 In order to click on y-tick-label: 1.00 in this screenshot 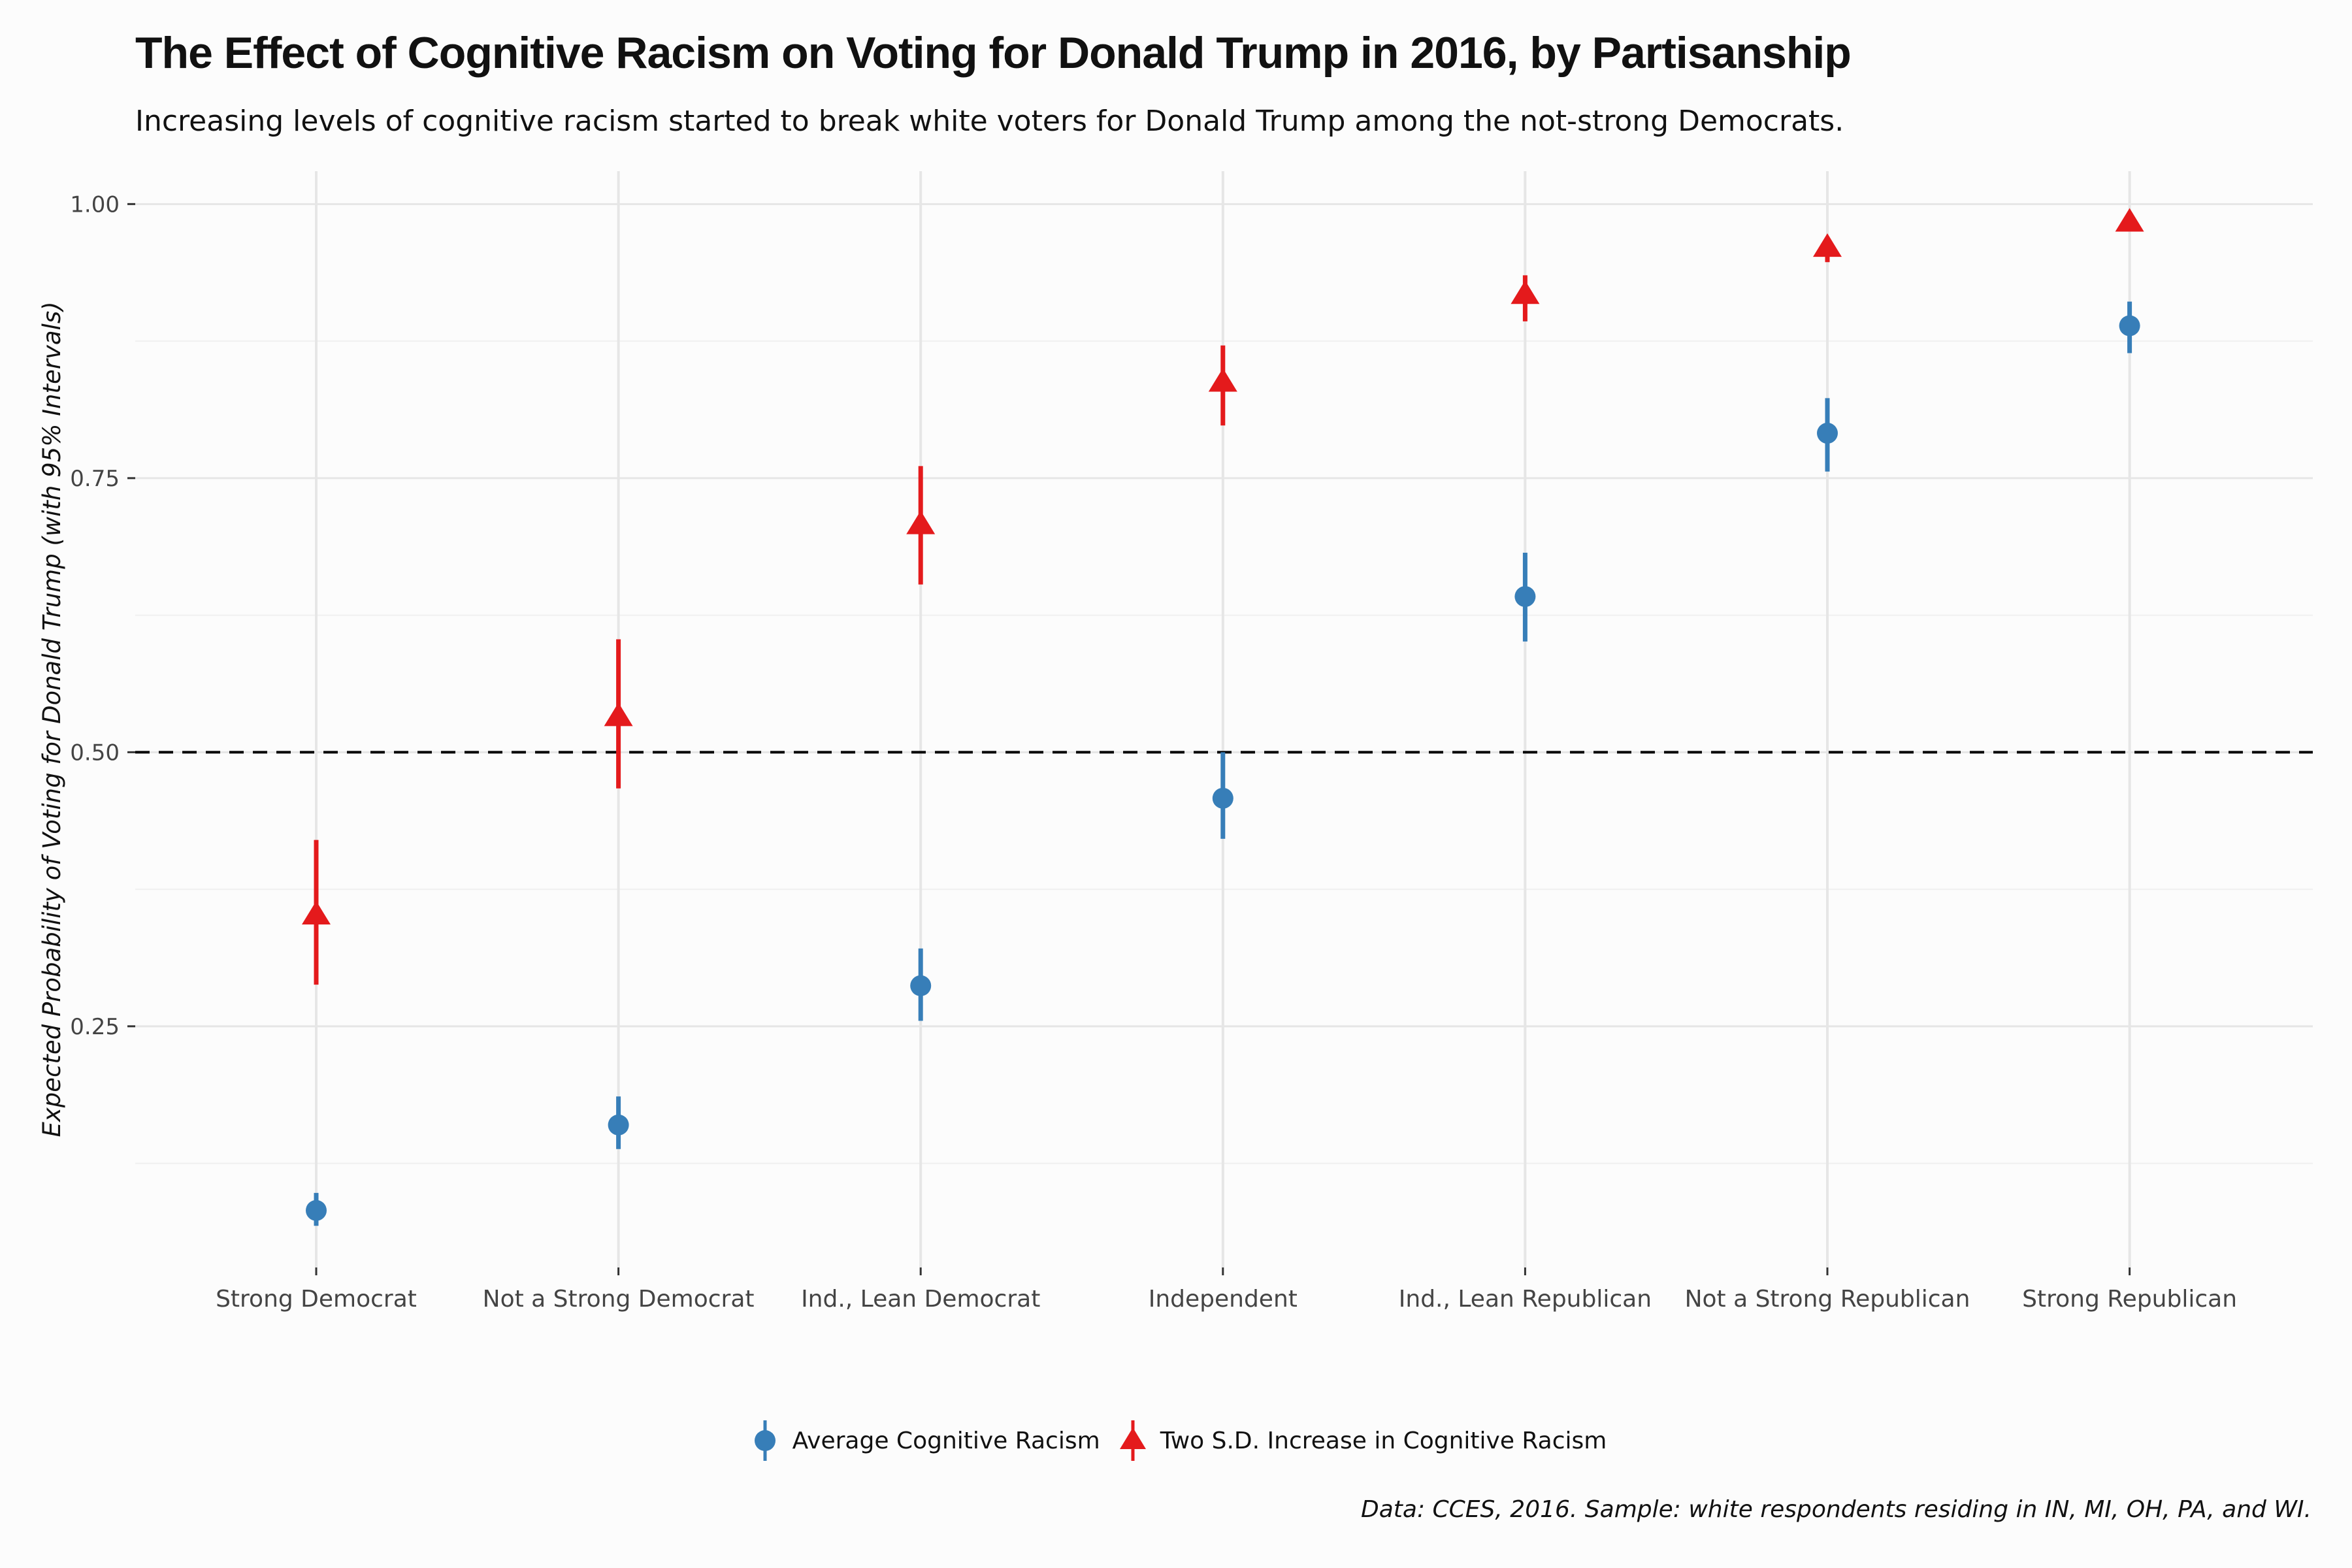, I will do `click(95, 204)`.